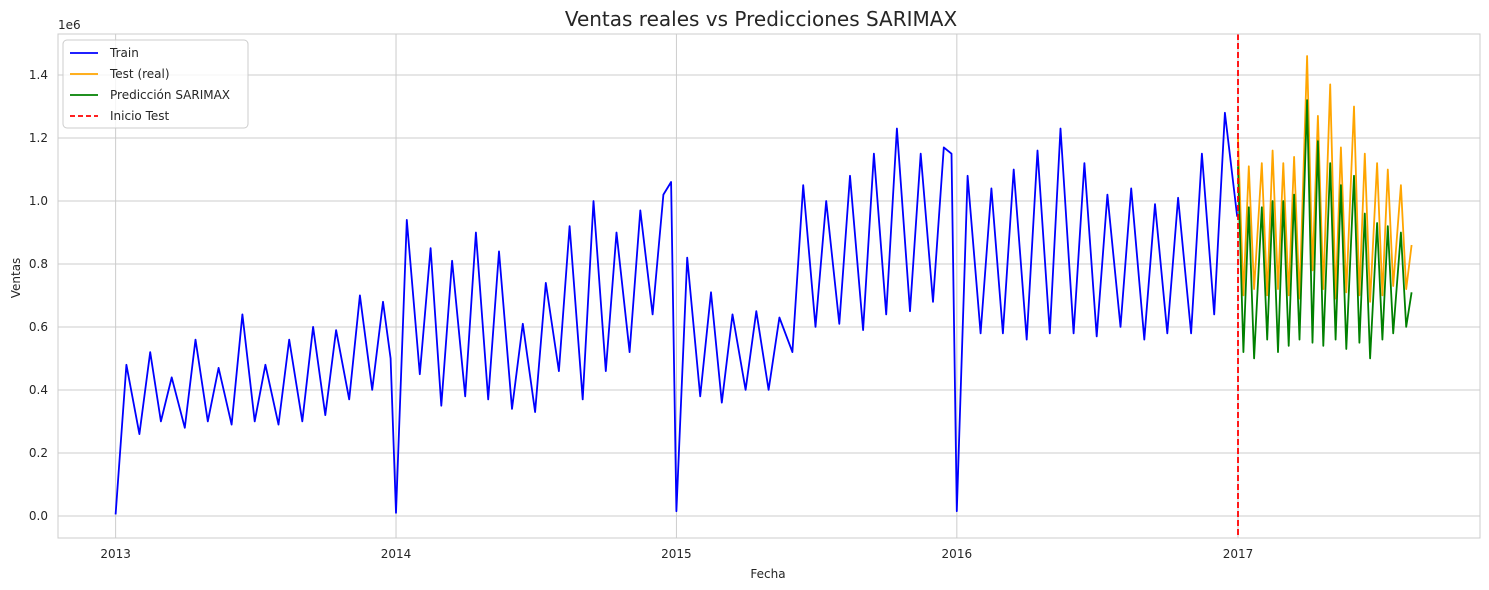  I want to click on prediction-series-line, so click(1325, 229).